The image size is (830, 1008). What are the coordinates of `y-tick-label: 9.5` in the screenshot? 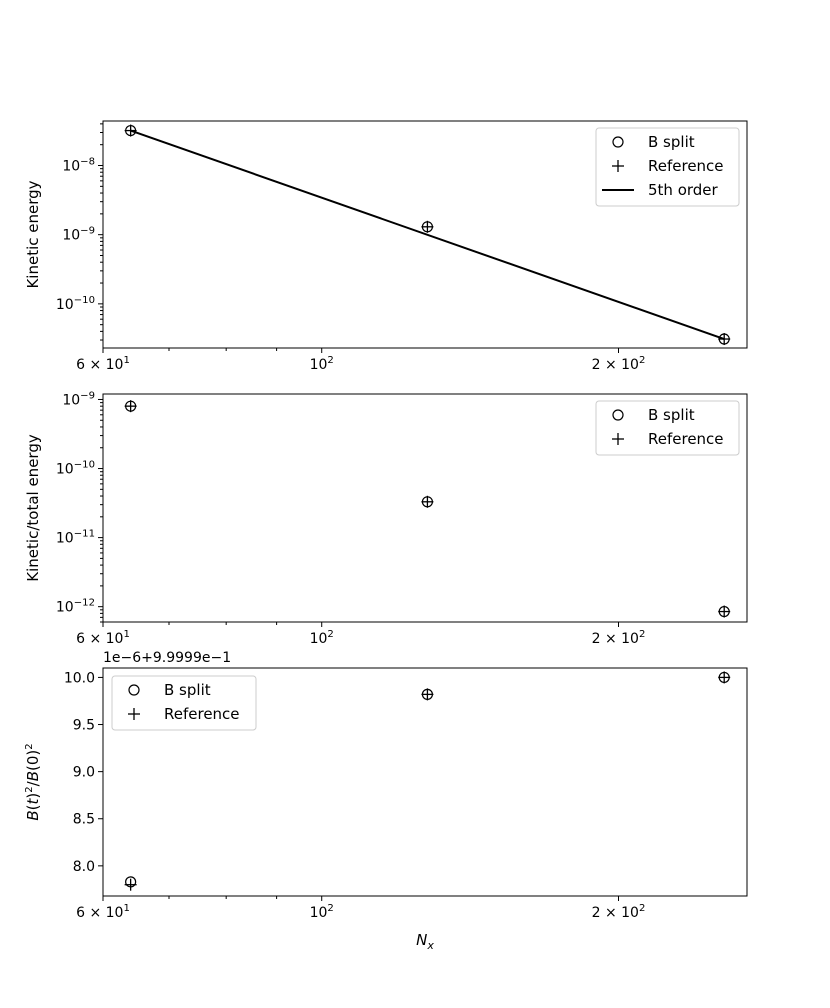 It's located at (84, 726).